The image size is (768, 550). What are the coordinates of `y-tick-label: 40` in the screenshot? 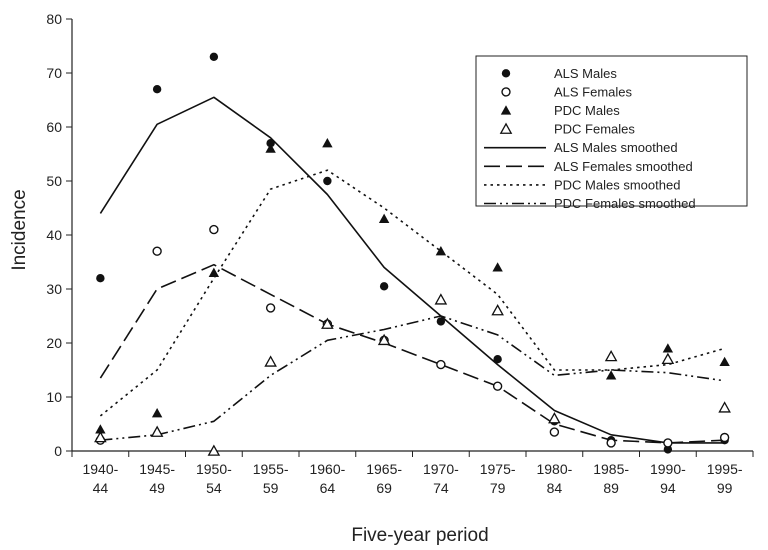 It's located at (54, 235).